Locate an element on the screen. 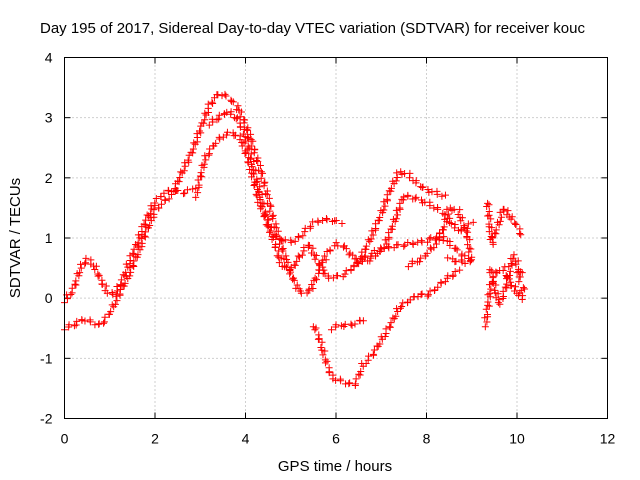 The width and height of the screenshot is (640, 480). series-track-h is located at coordinates (386, 328).